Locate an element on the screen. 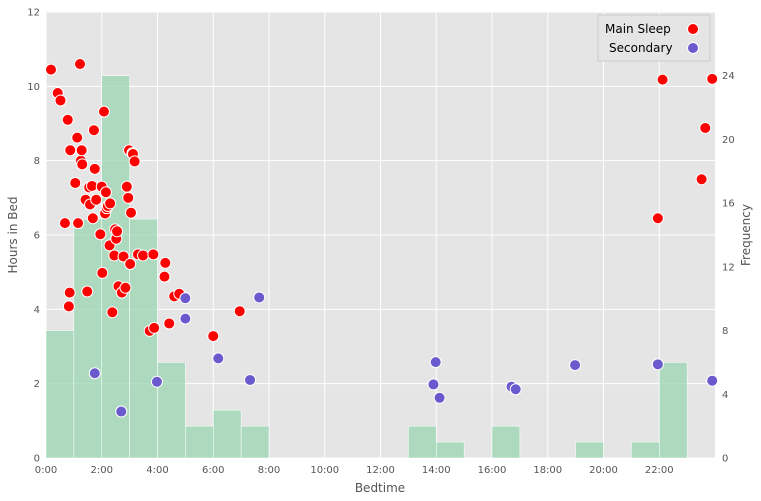 The height and width of the screenshot is (501, 761). y2-tick-label: 20 is located at coordinates (728, 140).